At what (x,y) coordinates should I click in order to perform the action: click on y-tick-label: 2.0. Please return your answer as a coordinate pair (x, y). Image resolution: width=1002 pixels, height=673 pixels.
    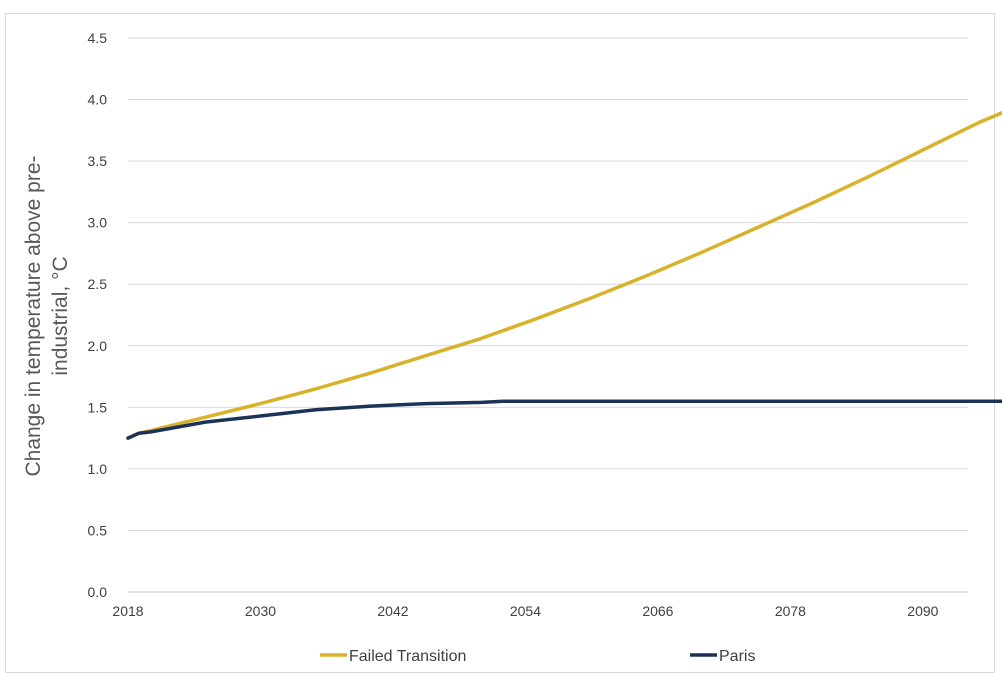
    Looking at the image, I should click on (98, 346).